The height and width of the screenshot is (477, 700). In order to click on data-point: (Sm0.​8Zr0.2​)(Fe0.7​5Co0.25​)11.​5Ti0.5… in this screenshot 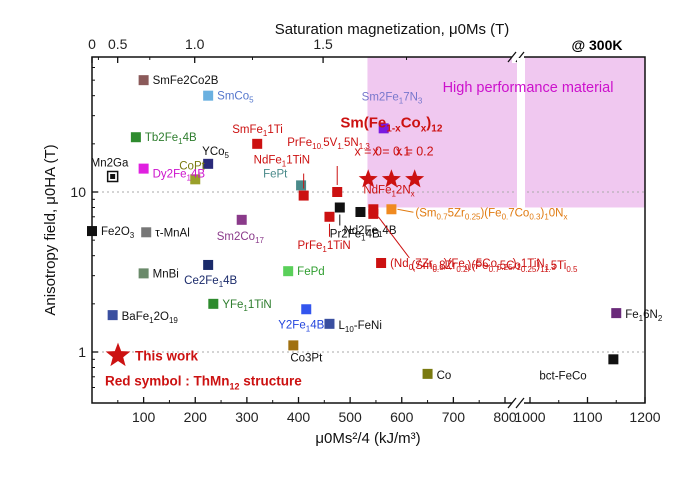, I will do `click(473, 241)`.